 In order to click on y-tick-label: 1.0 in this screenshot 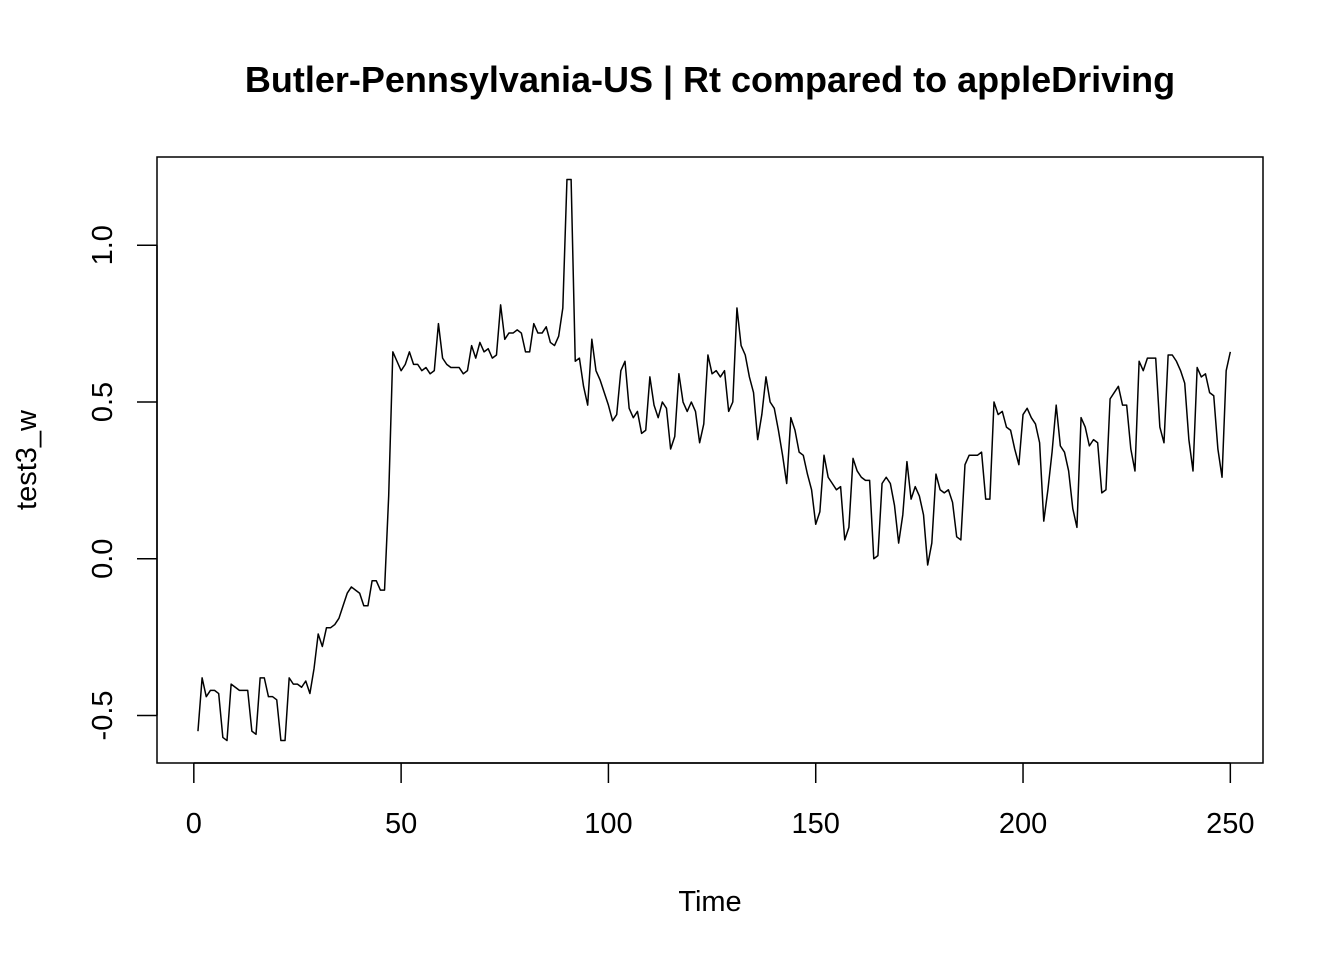, I will do `click(103, 245)`.